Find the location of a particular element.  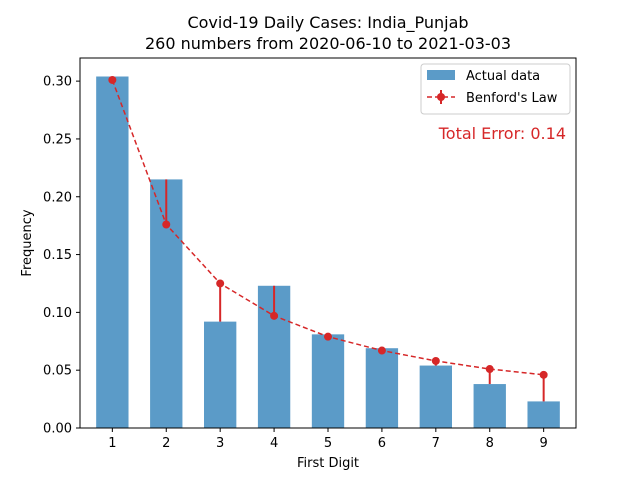

x-tick-label-3: 3 is located at coordinates (220, 443).